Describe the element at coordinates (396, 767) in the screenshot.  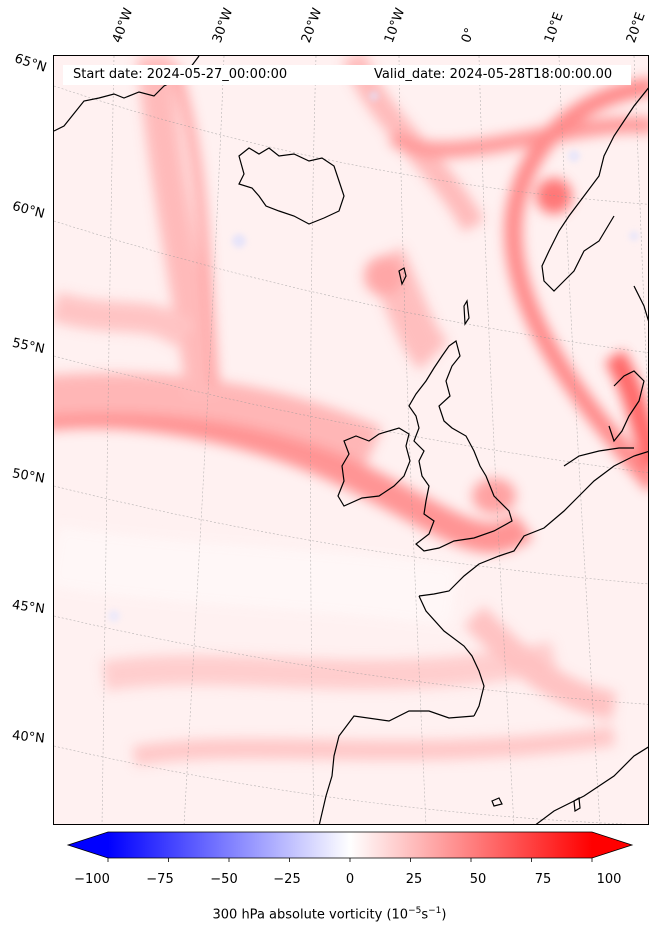
I see `iberia-north-coast` at that location.